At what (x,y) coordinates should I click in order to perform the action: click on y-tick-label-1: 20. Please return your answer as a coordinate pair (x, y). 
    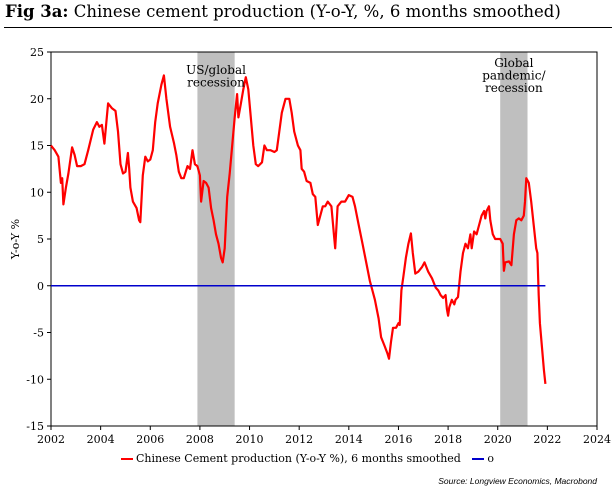
    Looking at the image, I should click on (37, 99).